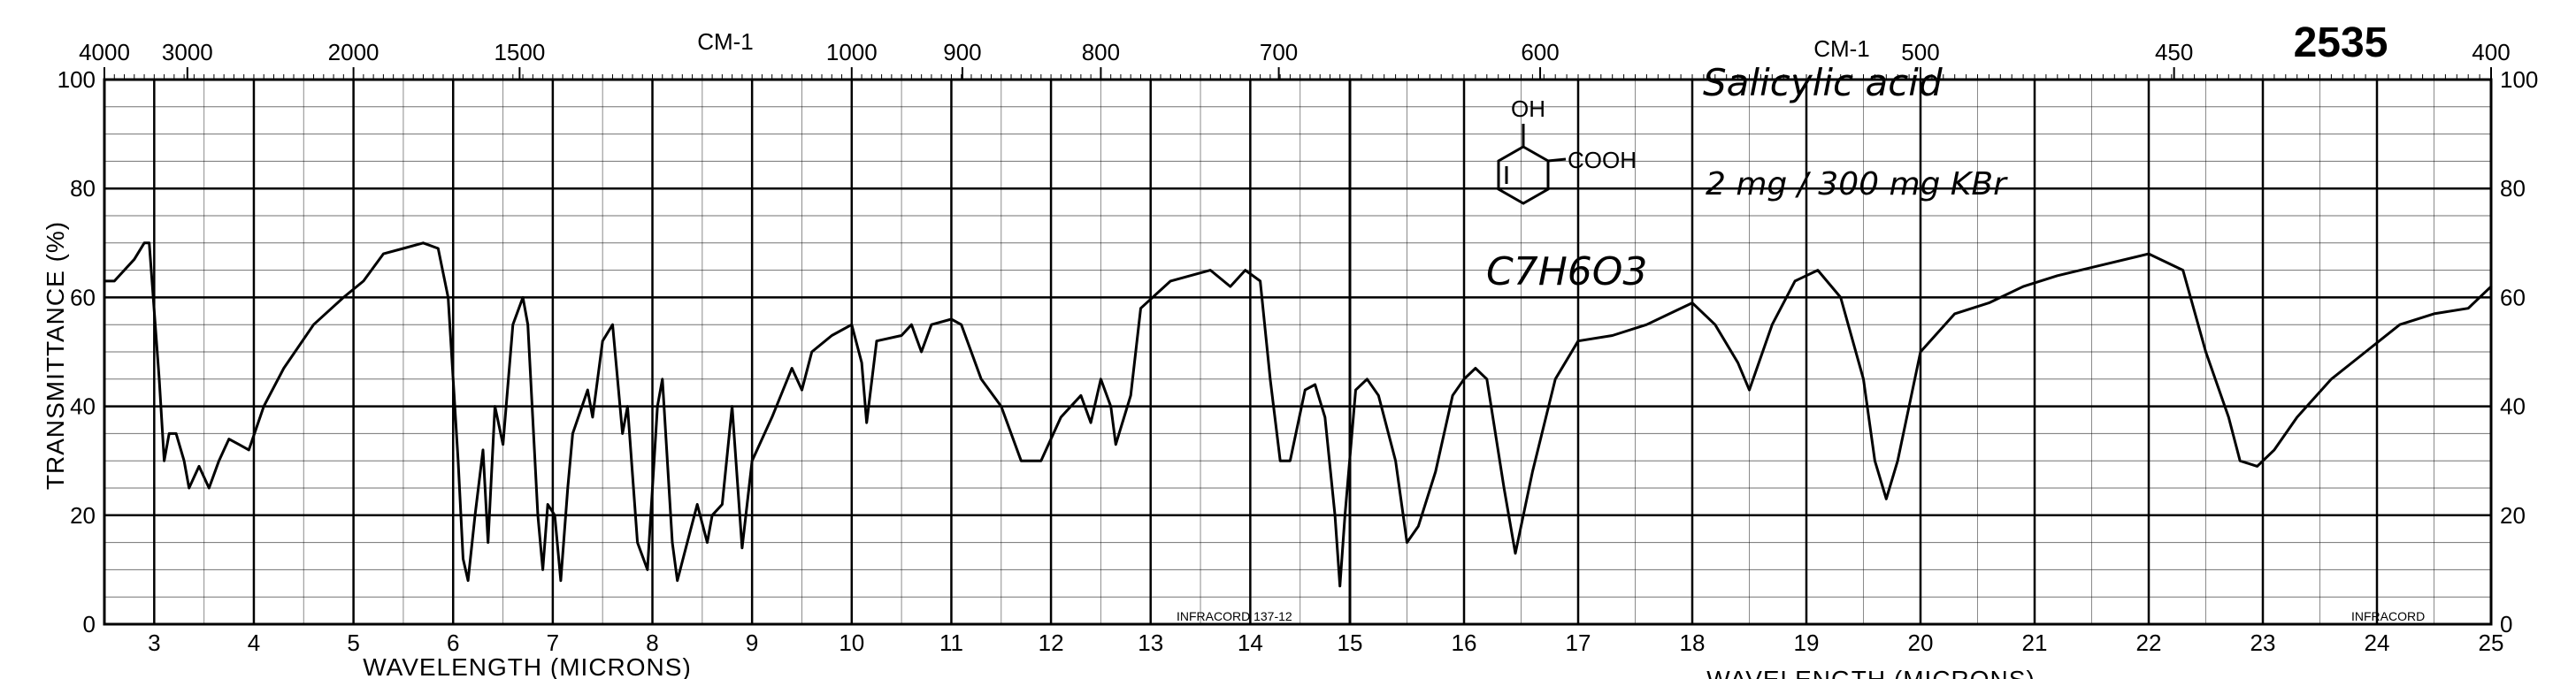 The width and height of the screenshot is (2576, 679). I want to click on bottom-tick-label: 3, so click(154, 642).